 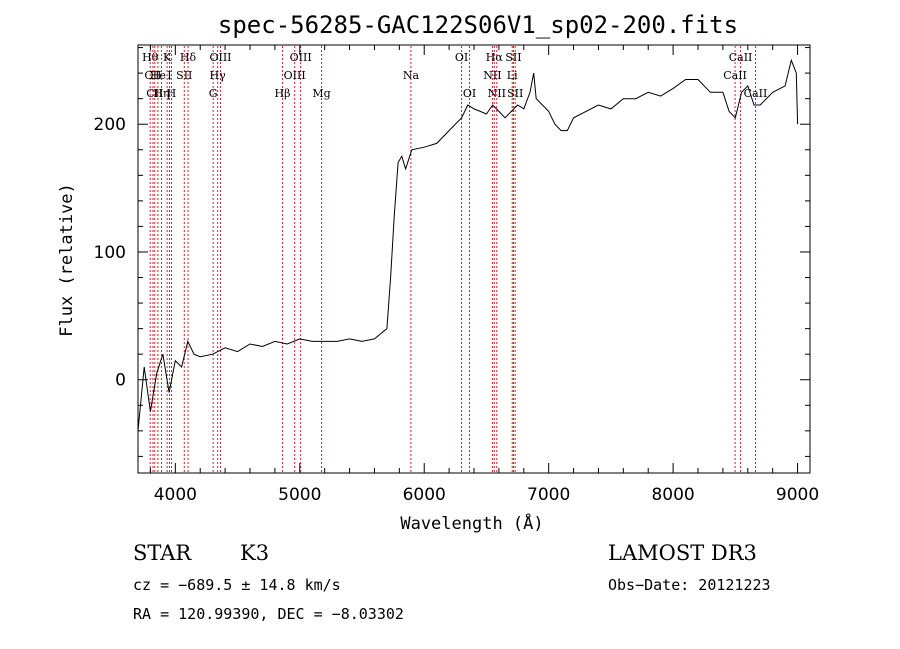 What do you see at coordinates (188, 57) in the screenshot?
I see `line-label: Hδ` at bounding box center [188, 57].